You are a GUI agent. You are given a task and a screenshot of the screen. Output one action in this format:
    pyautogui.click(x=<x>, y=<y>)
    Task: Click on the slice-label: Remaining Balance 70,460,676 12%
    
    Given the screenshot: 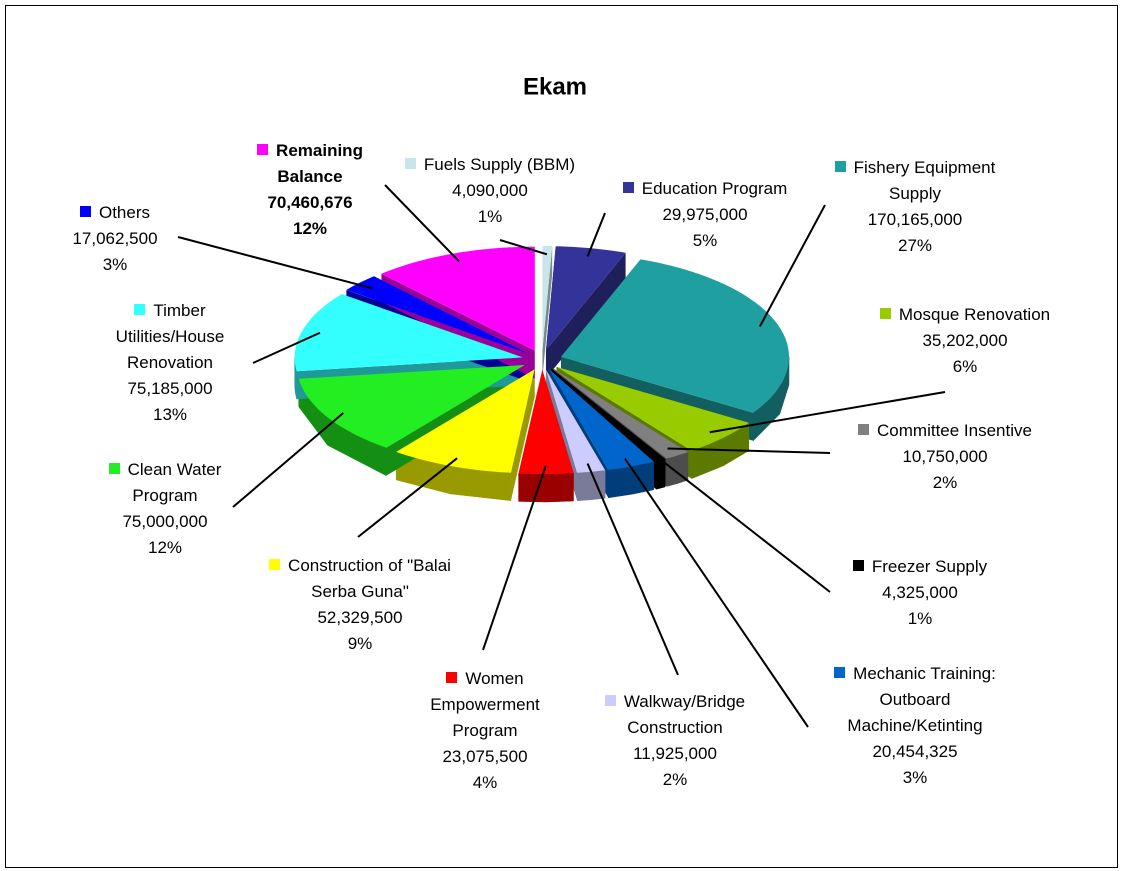 What is the action you would take?
    pyautogui.click(x=310, y=190)
    